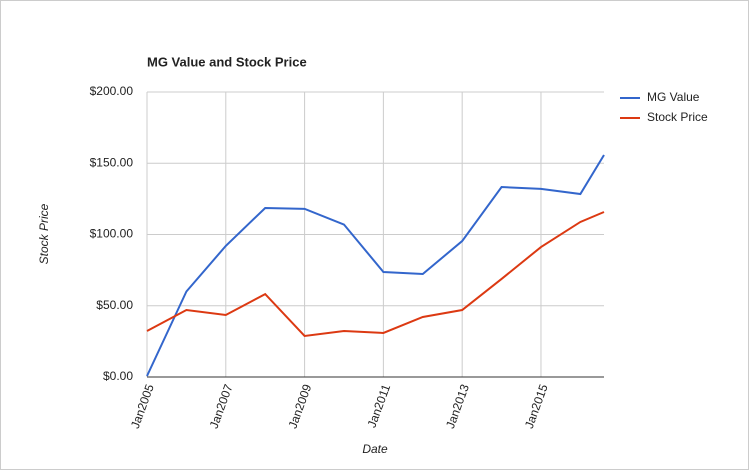 This screenshot has width=749, height=470. I want to click on y-tick-label: $100.00, so click(112, 234).